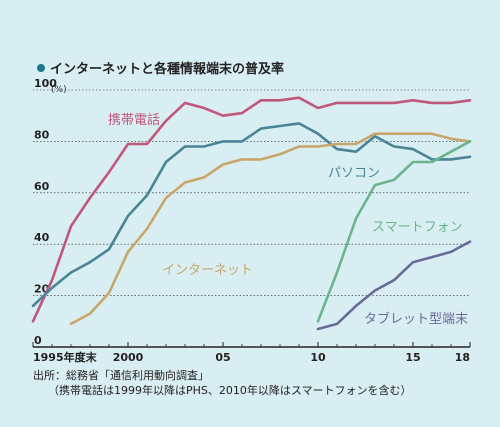  I want to click on series-label-2: インターネット, so click(207, 270).